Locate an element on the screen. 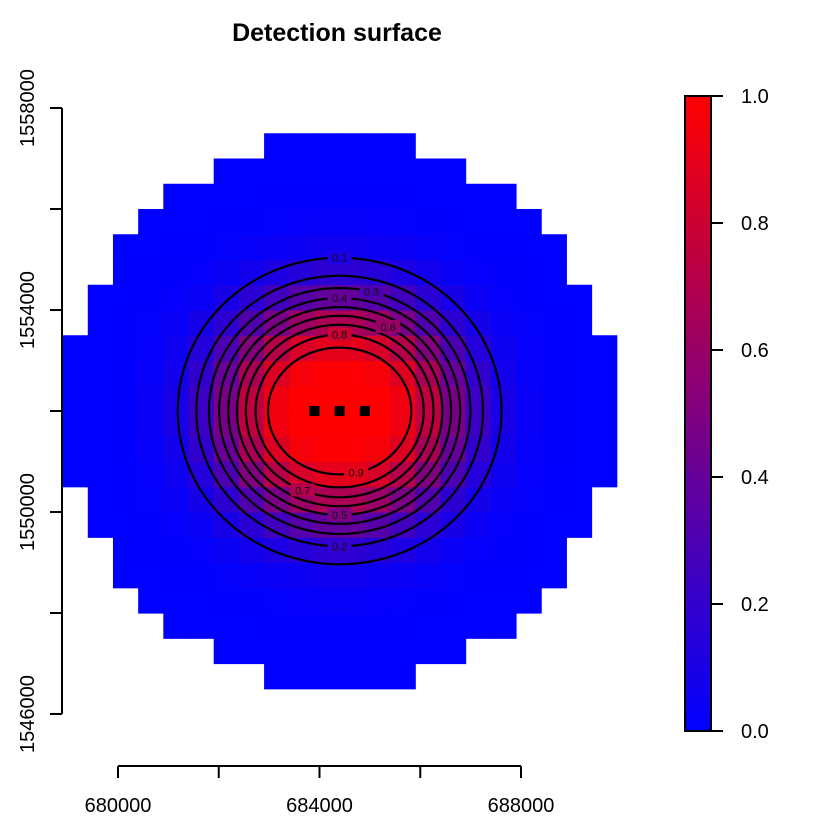  contour-label: 0.6 is located at coordinates (387, 328).